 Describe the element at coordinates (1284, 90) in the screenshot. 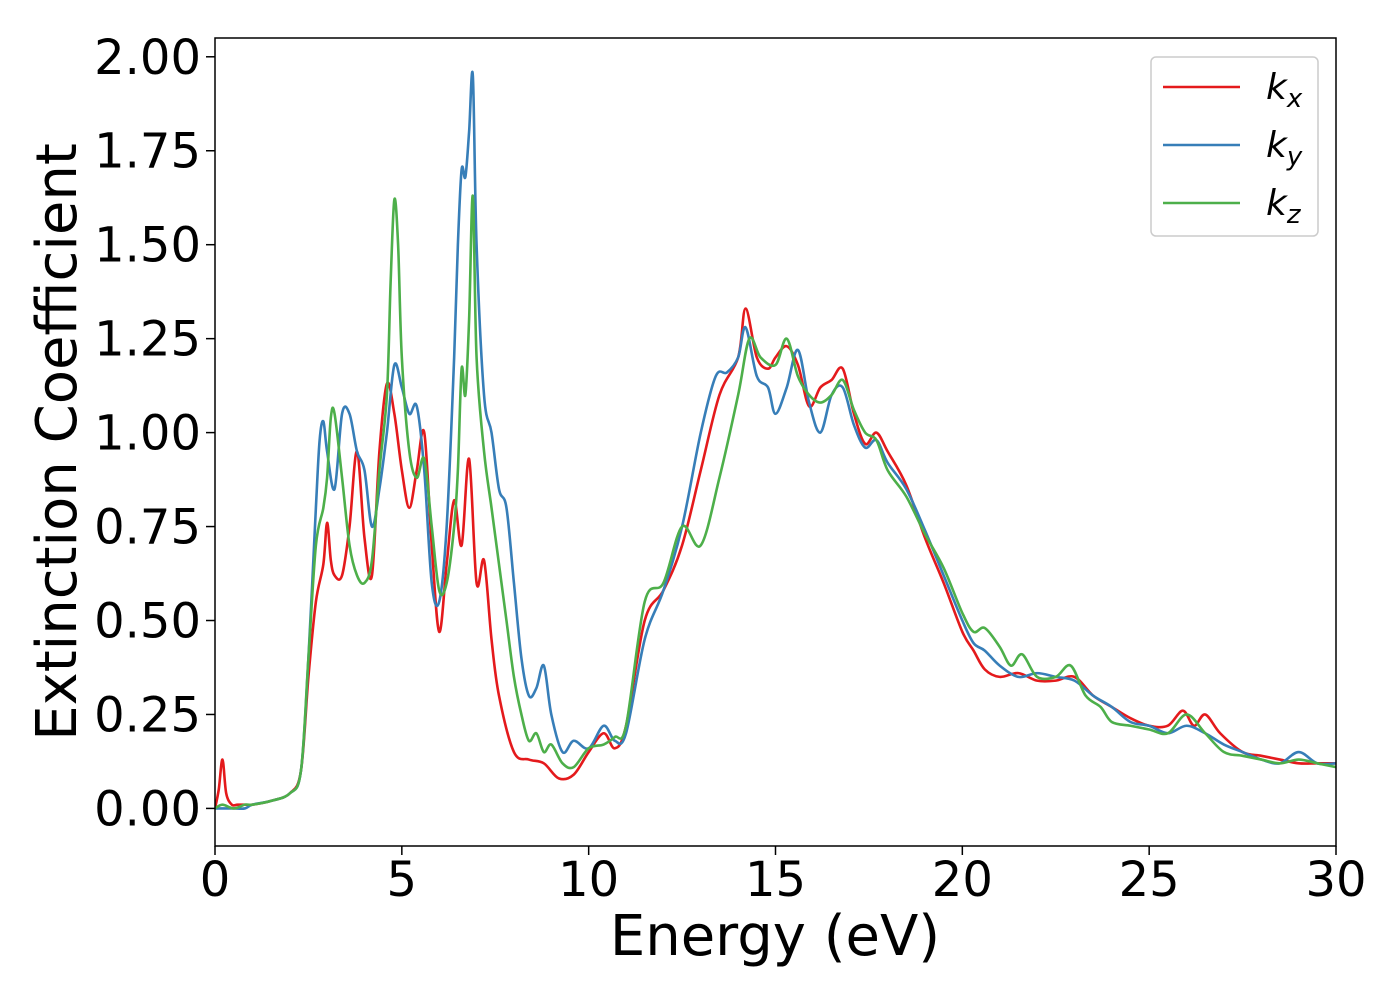

I see `legend-label: kx` at that location.